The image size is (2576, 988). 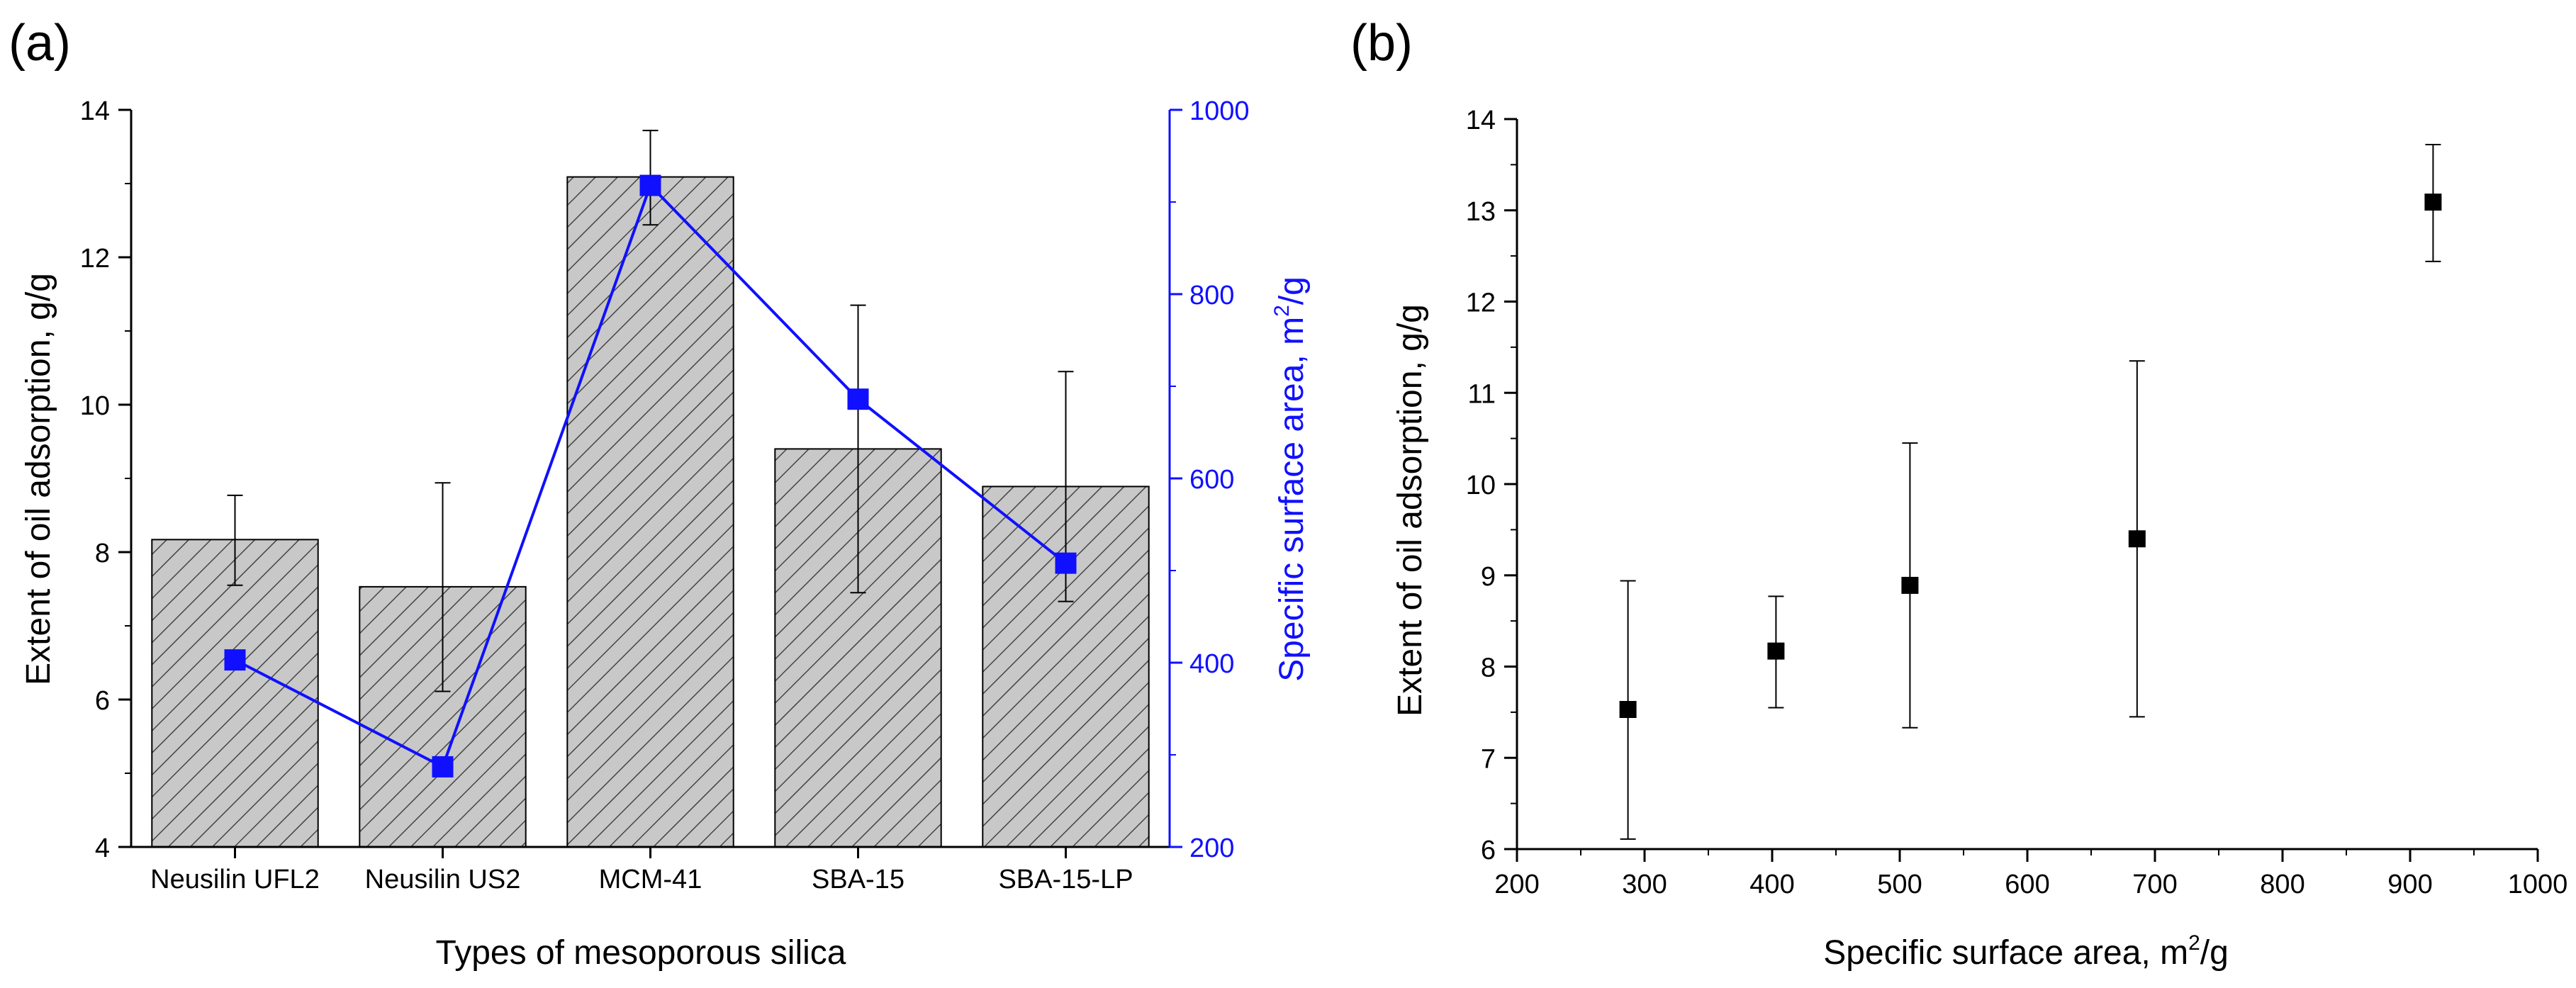 What do you see at coordinates (1645, 884) in the screenshot?
I see `x-tick-label: 300` at bounding box center [1645, 884].